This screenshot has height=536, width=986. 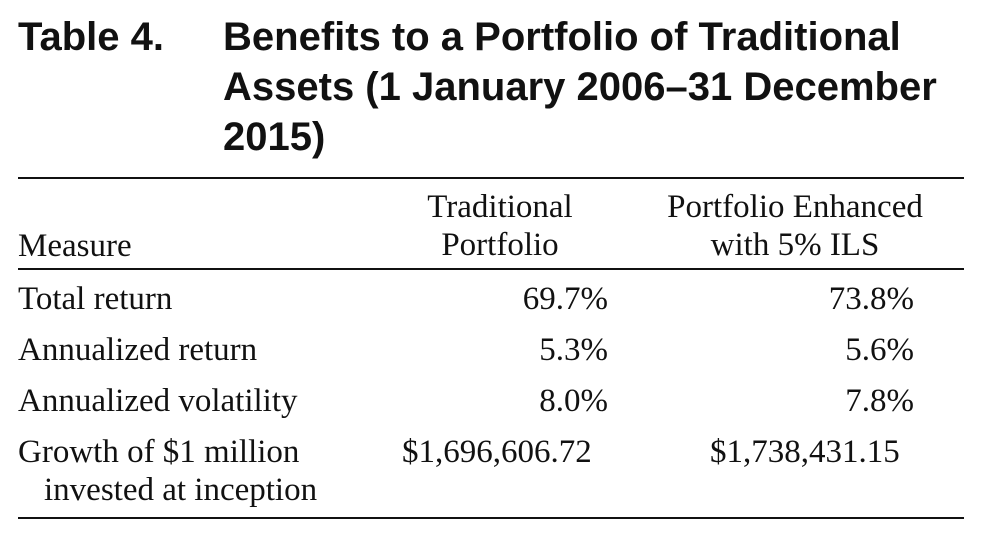 What do you see at coordinates (565, 299) in the screenshot?
I see `row-total-return-traditional: 69.7%` at bounding box center [565, 299].